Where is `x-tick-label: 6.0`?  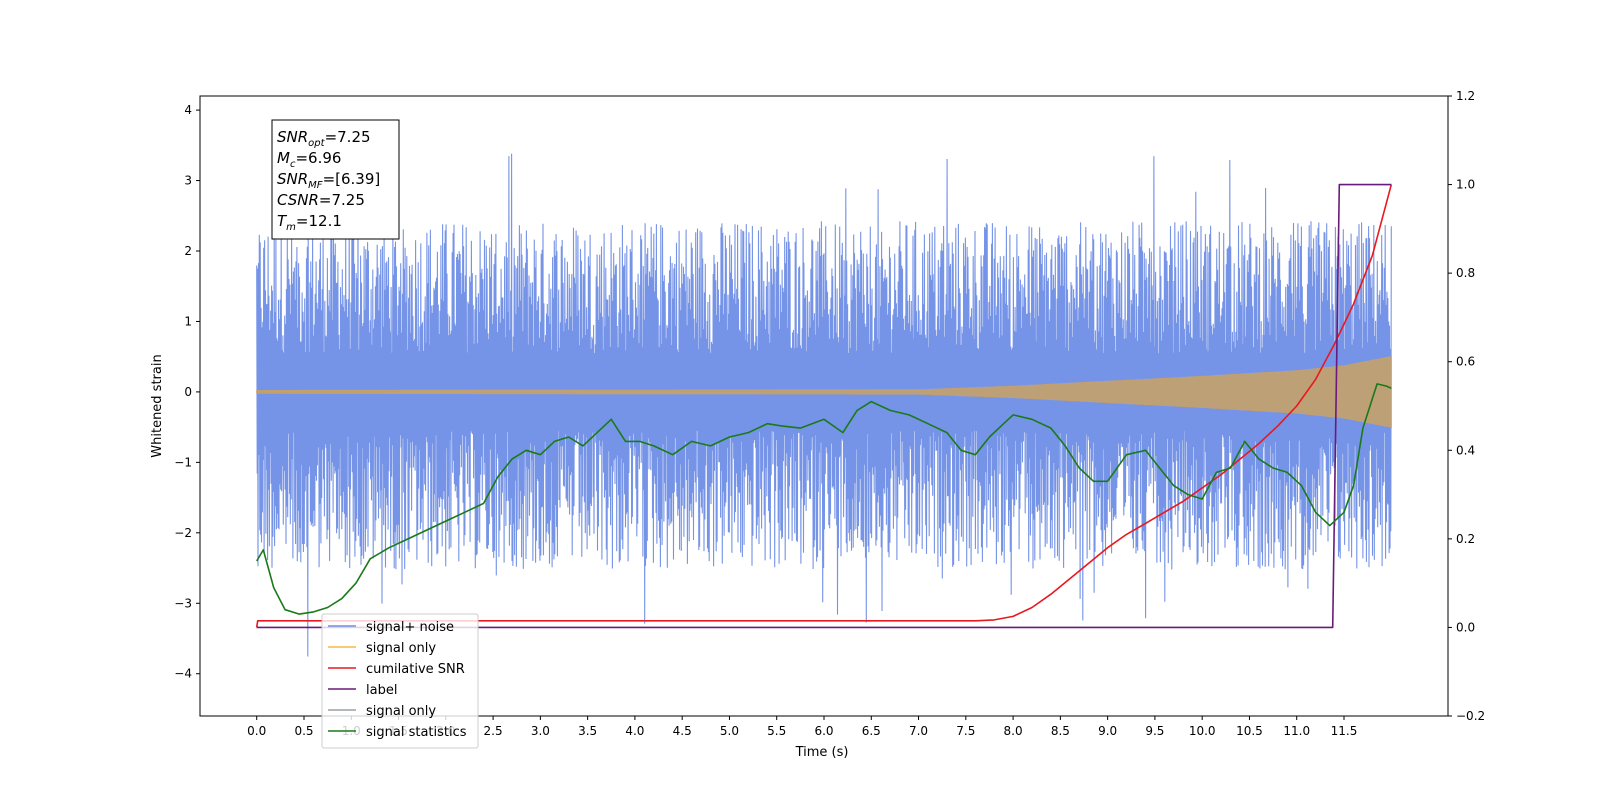
x-tick-label: 6.0 is located at coordinates (823, 731).